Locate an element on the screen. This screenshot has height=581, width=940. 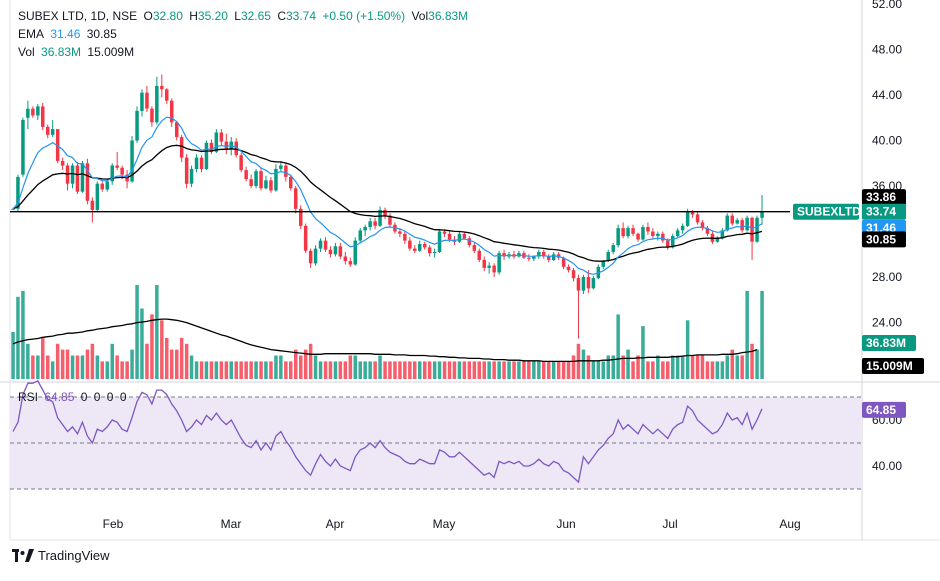
ema-slow-value: 30.85 is located at coordinates (101, 34).